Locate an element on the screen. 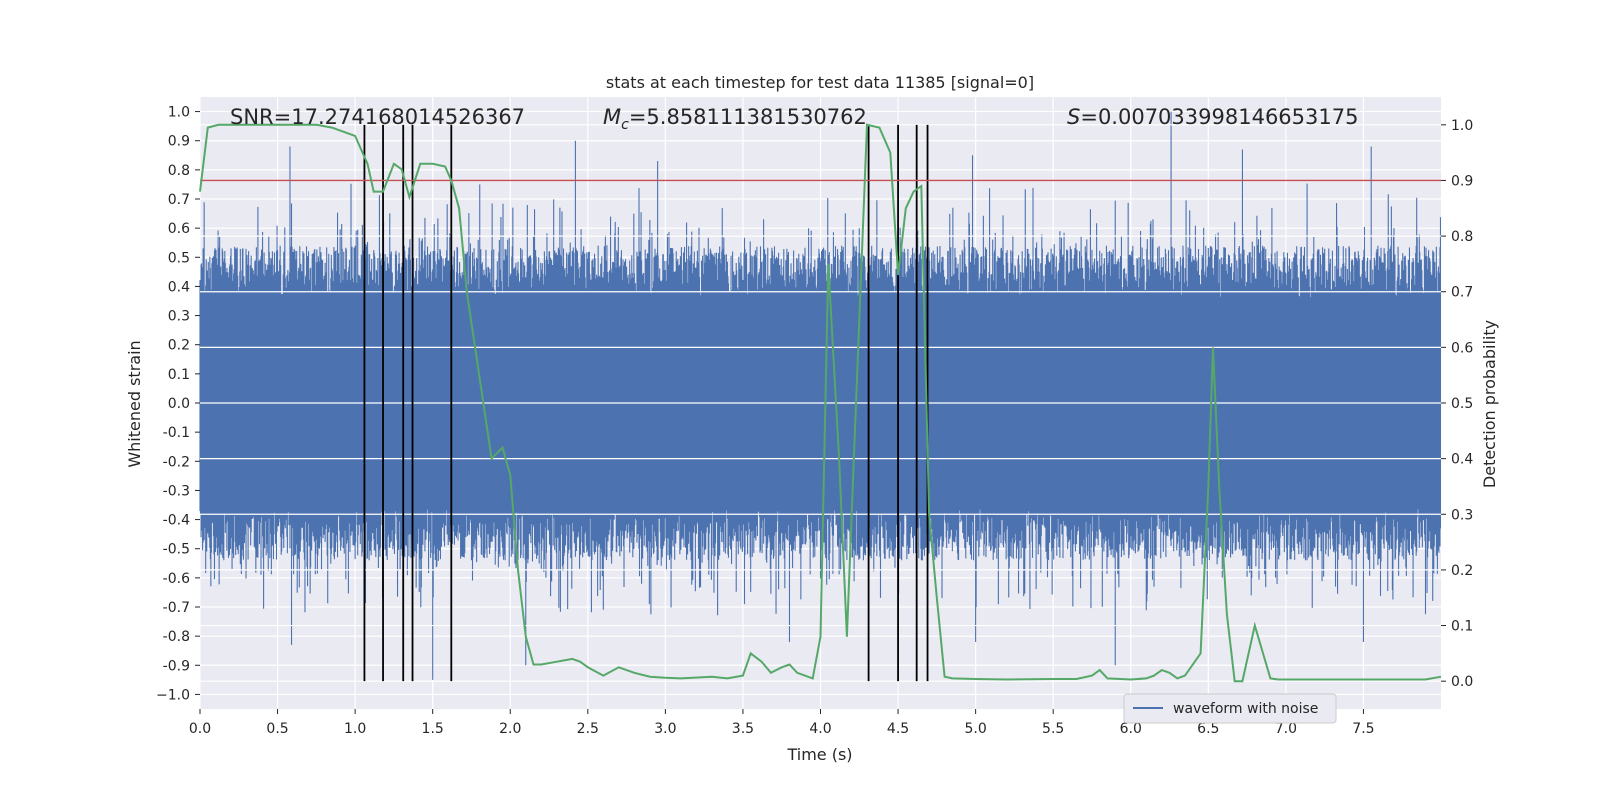  y-tick-right-label: 0.8 is located at coordinates (1462, 237).